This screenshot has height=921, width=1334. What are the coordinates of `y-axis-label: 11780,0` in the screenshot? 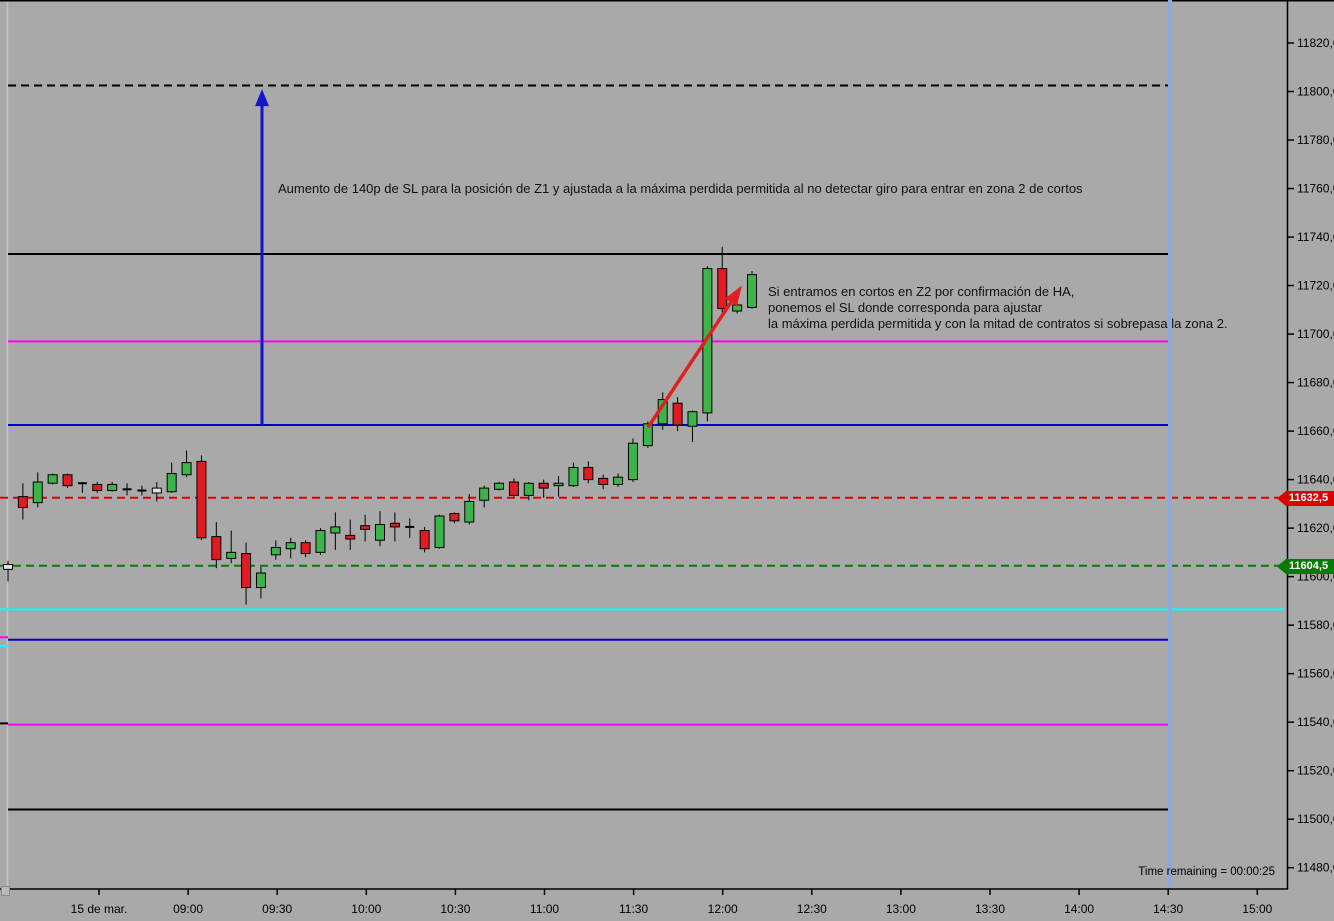 It's located at (1315, 140).